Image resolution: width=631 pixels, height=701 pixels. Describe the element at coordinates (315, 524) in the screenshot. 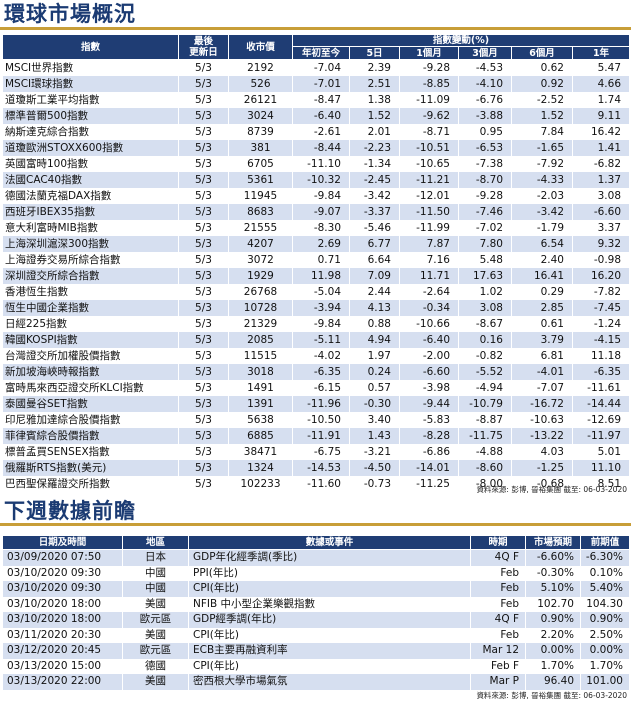

I see `title-underline` at that location.